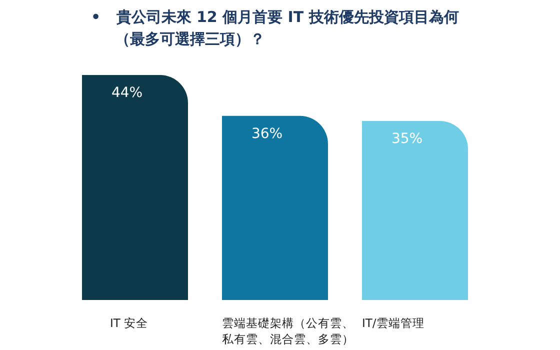  I want to click on x-tick-label: IT 安全, so click(129, 323).